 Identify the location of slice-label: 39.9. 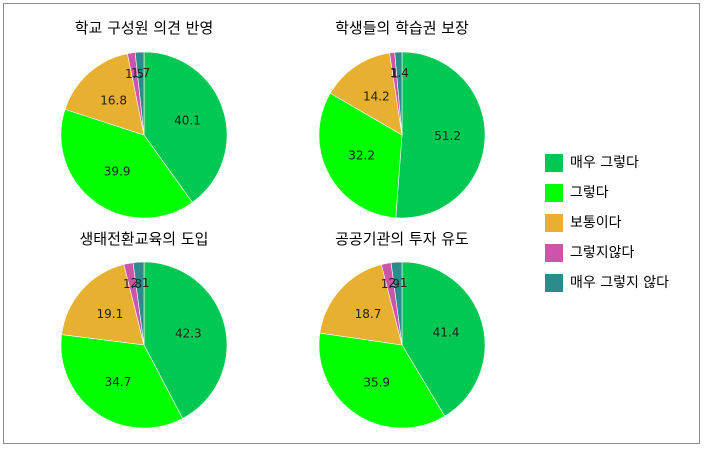
(117, 171).